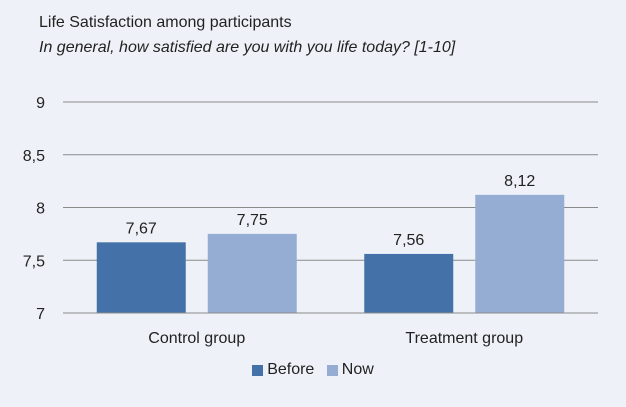 Image resolution: width=626 pixels, height=407 pixels. I want to click on legend-label-now: Now, so click(357, 369).